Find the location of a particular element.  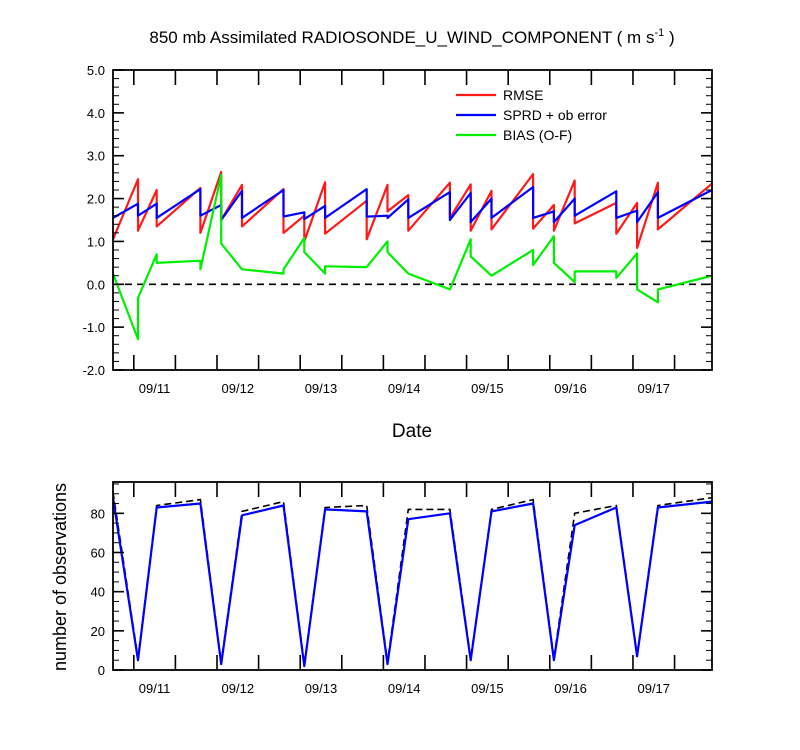

y-tick-label: 2.0 is located at coordinates (96, 199).